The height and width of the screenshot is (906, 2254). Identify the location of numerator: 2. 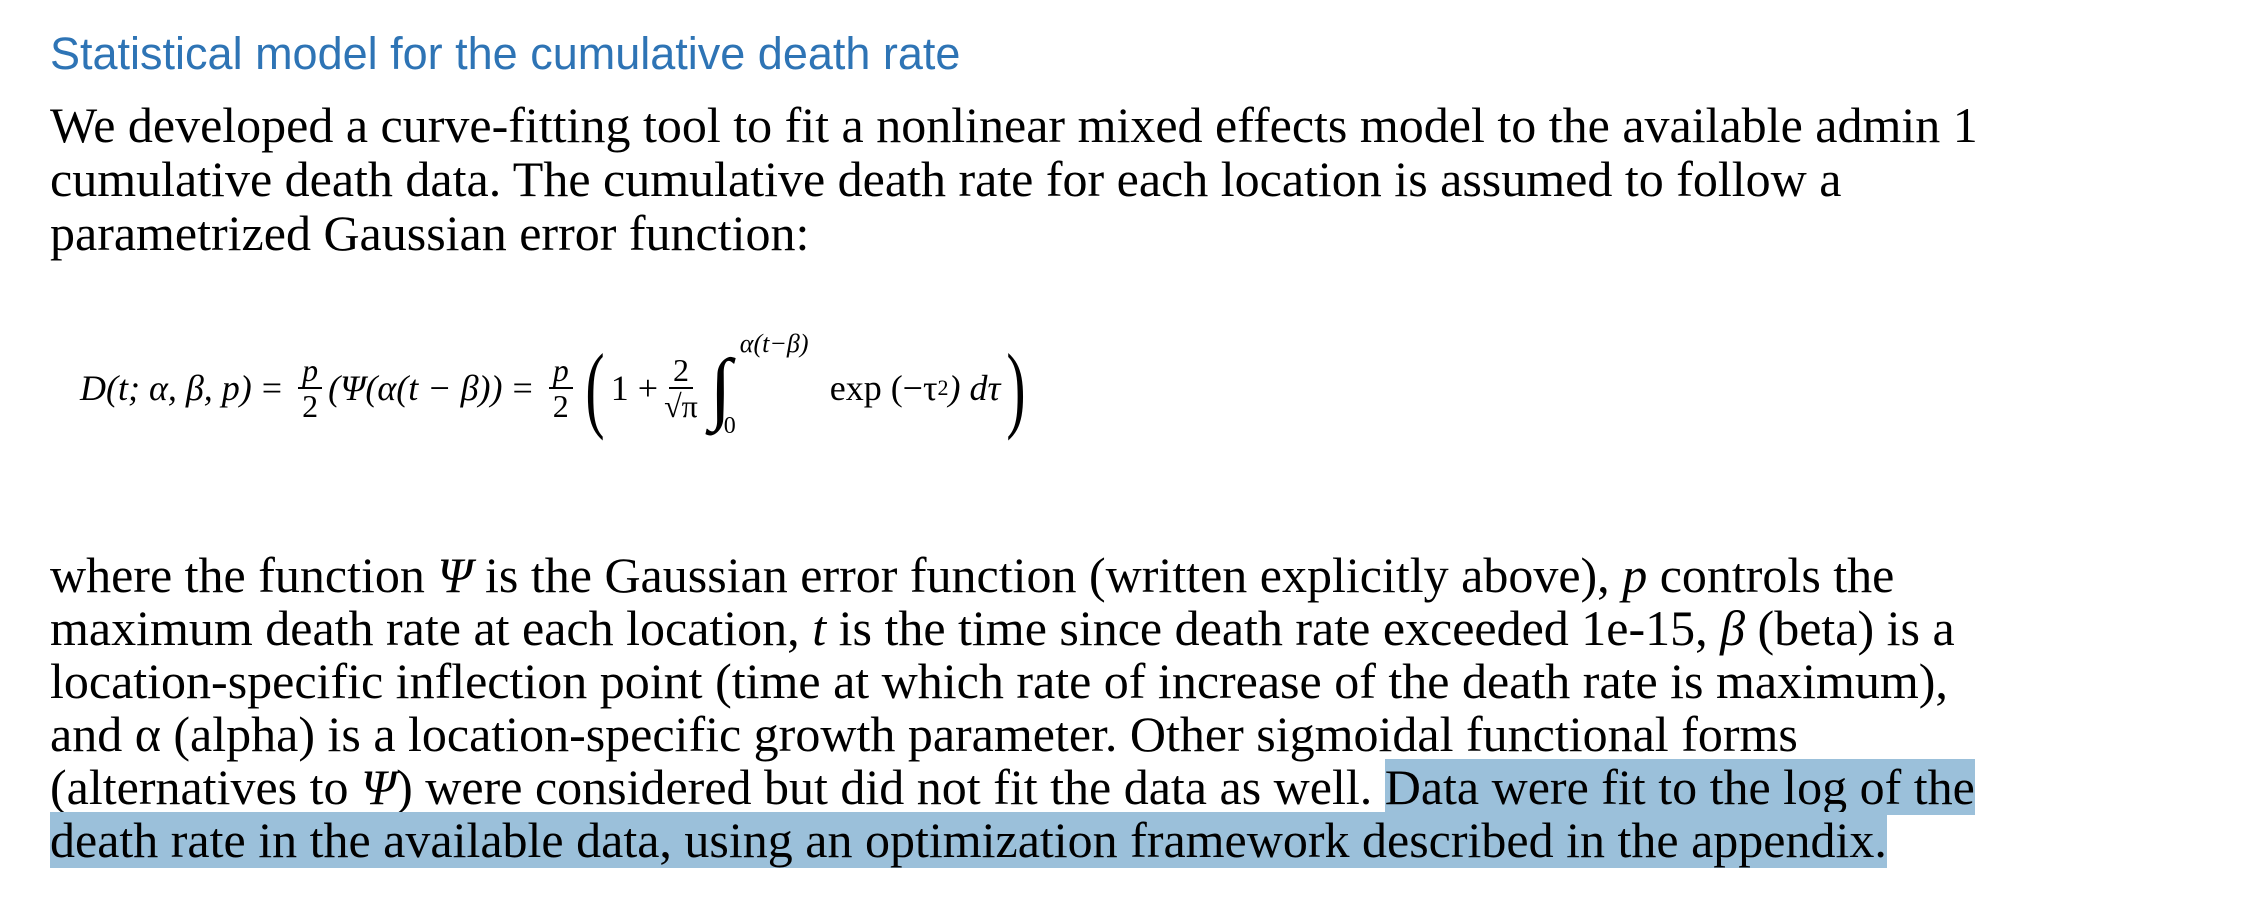
(680, 371).